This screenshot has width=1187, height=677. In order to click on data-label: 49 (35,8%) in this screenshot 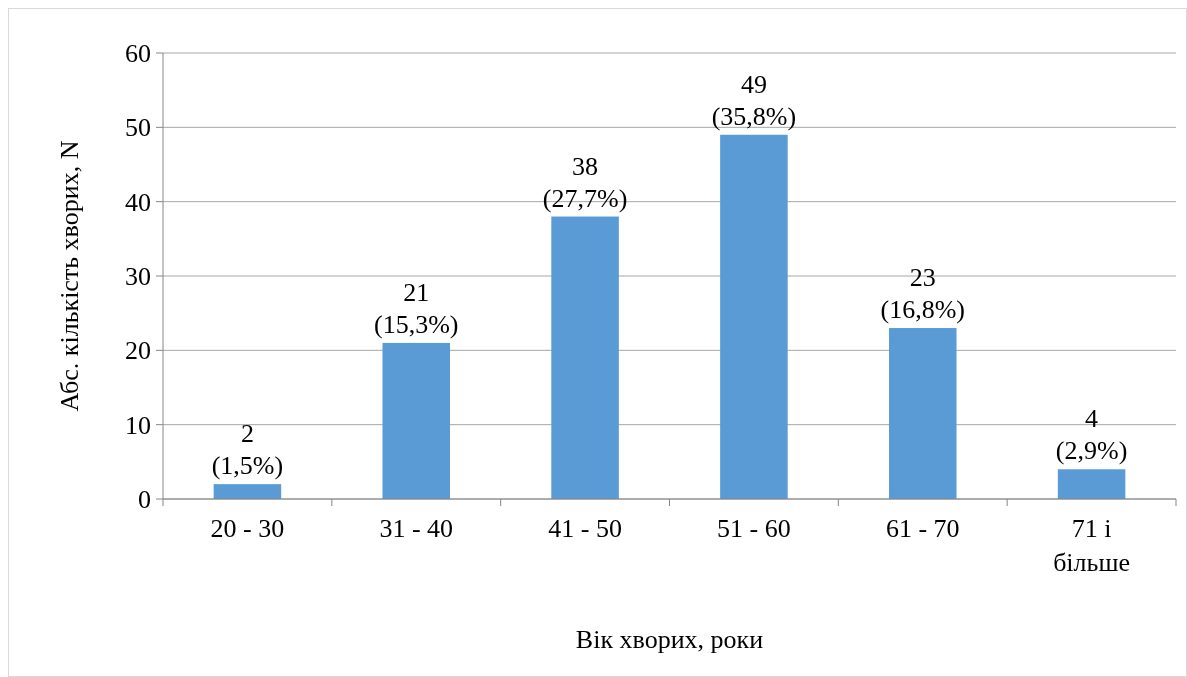, I will do `click(754, 100)`.